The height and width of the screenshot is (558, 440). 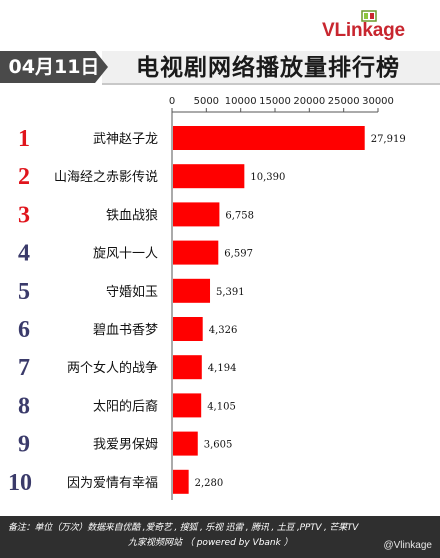 I want to click on value-label: 10,390, so click(x=267, y=177).